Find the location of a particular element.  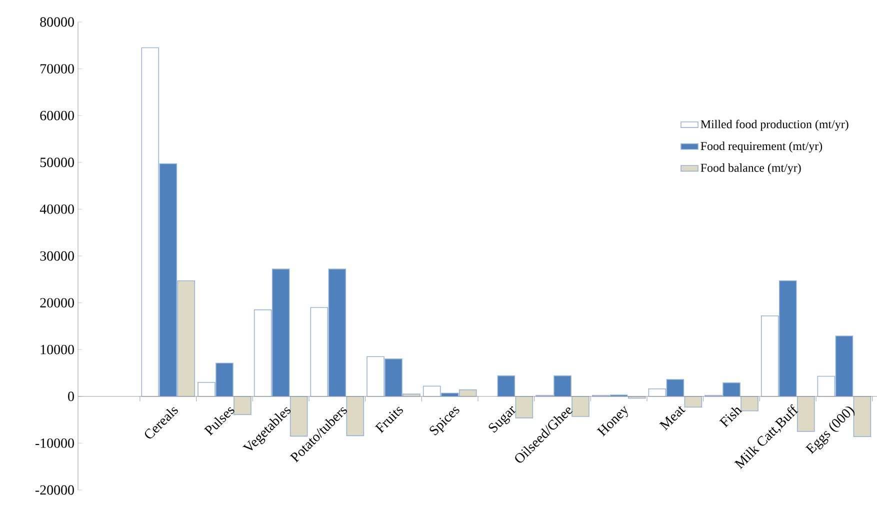

y-tick-label: 60000 is located at coordinates (57, 115).